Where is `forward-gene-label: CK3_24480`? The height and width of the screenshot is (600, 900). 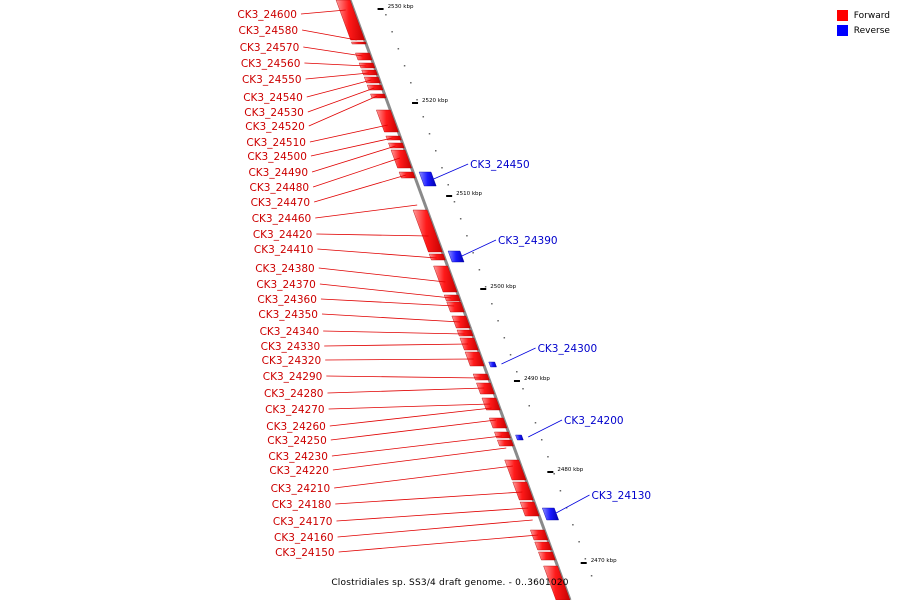
forward-gene-label: CK3_24480 is located at coordinates (280, 188).